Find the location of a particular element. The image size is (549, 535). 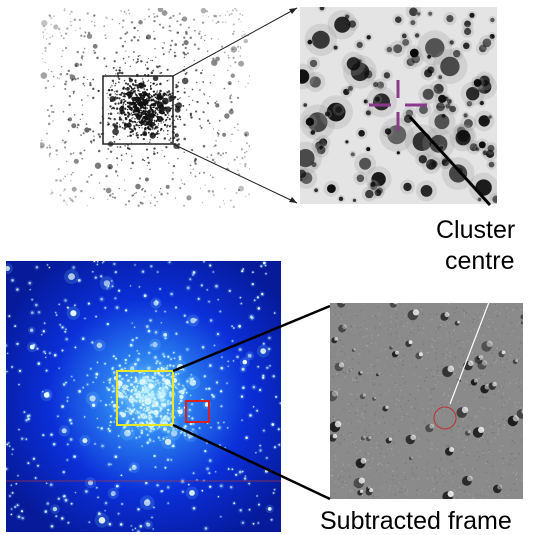

bottom-zoom-box is located at coordinates (145, 398).